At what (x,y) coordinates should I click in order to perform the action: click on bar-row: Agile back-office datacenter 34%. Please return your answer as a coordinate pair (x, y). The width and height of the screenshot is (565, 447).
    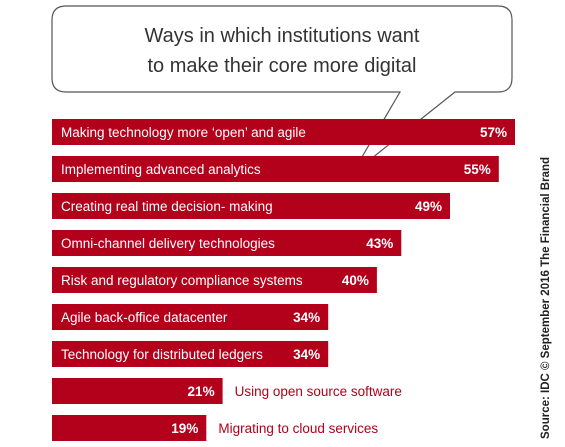
    Looking at the image, I should click on (190, 317).